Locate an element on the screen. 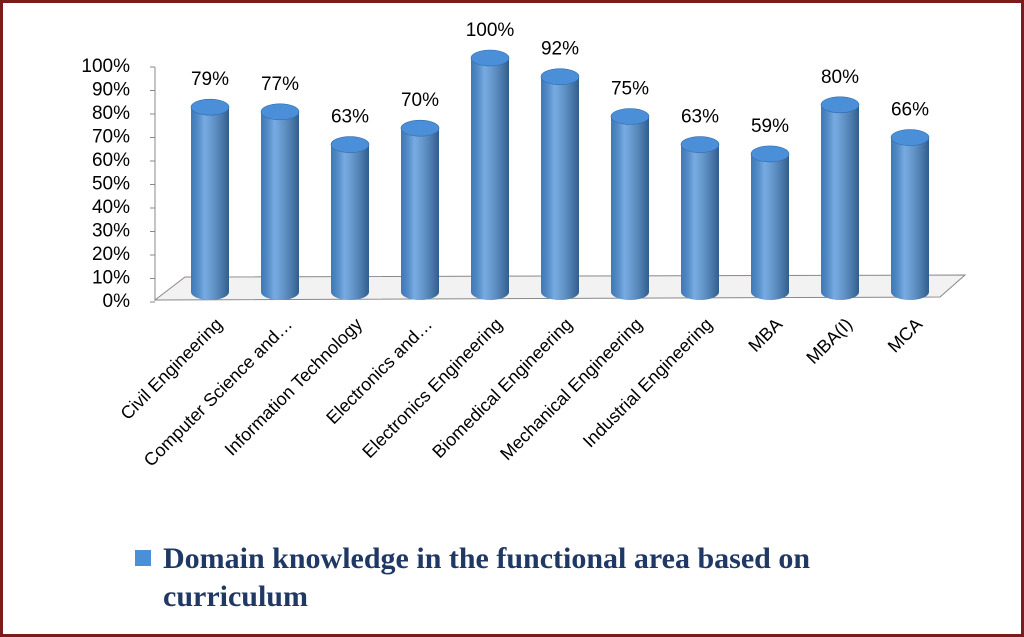 This screenshot has height=637, width=1024. data-label: 70% is located at coordinates (420, 100).